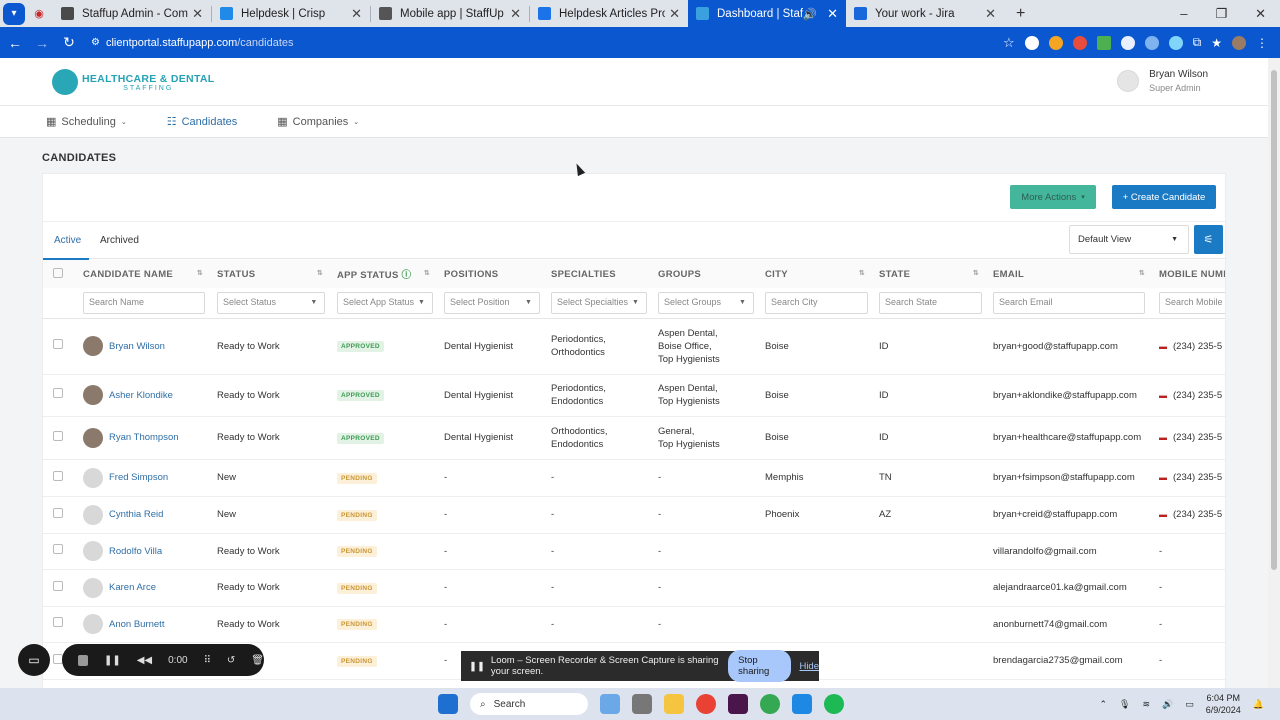  What do you see at coordinates (816, 302) in the screenshot?
I see `filter-input: Search City` at bounding box center [816, 302].